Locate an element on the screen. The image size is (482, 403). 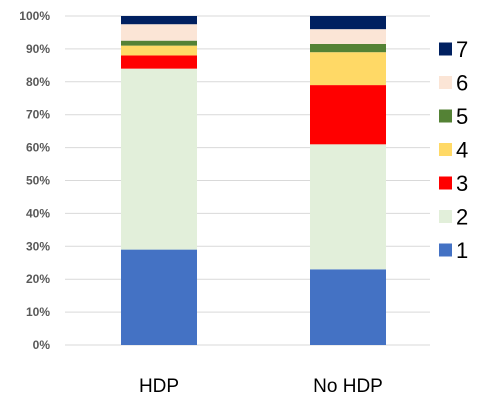
legend-label-4: 4 is located at coordinates (462, 150).